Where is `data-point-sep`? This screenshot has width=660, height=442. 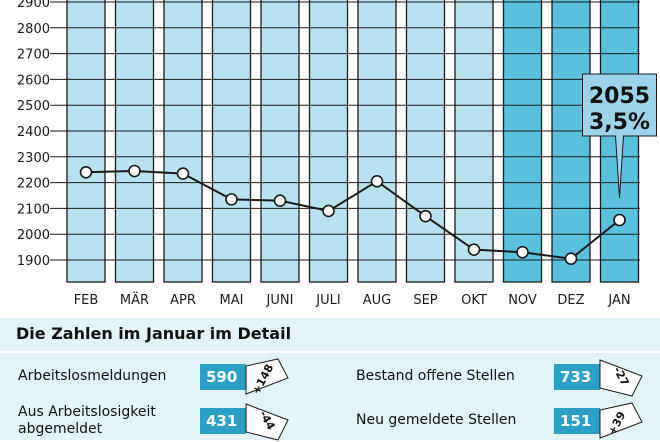 data-point-sep is located at coordinates (425, 216).